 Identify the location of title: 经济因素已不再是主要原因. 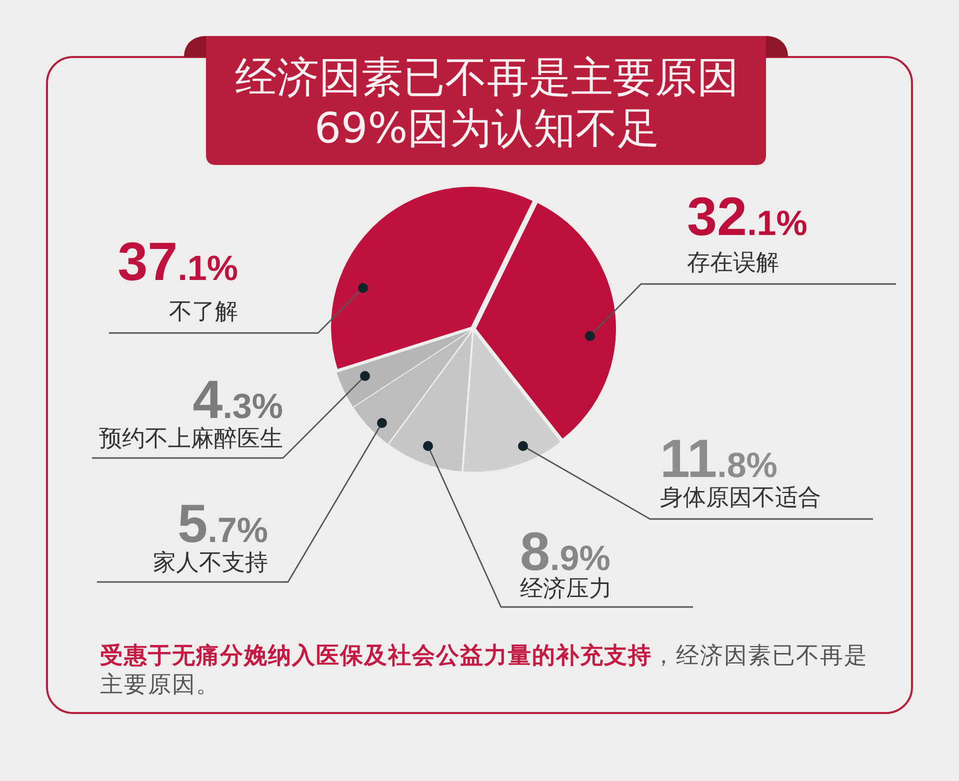
(487, 77).